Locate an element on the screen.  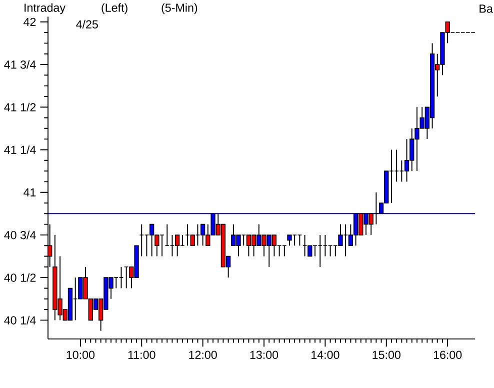
text: (5-Min) is located at coordinates (180, 8).